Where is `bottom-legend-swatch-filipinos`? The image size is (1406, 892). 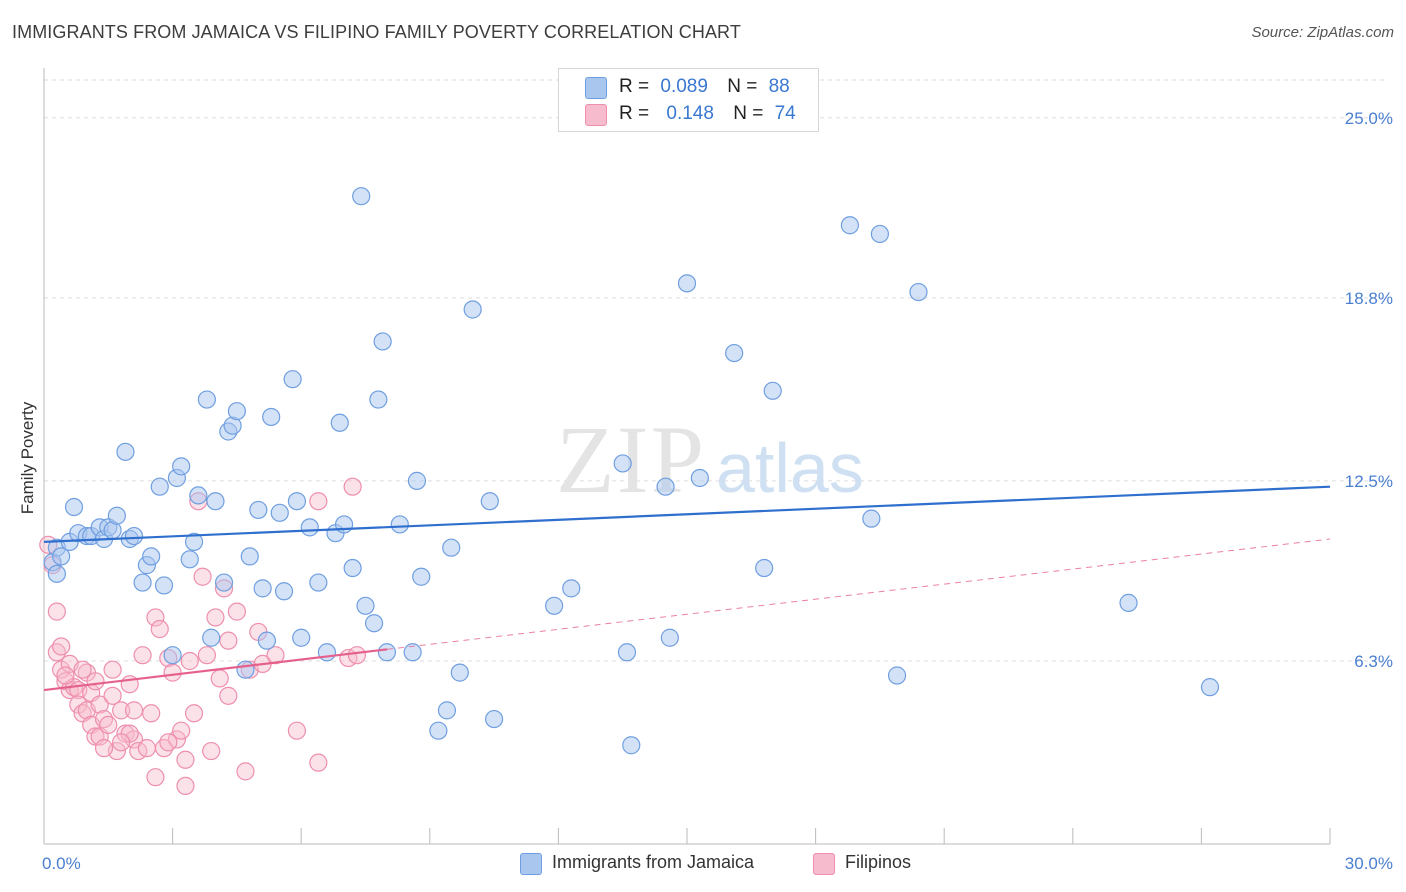
bottom-legend-swatch-filipinos is located at coordinates (824, 864).